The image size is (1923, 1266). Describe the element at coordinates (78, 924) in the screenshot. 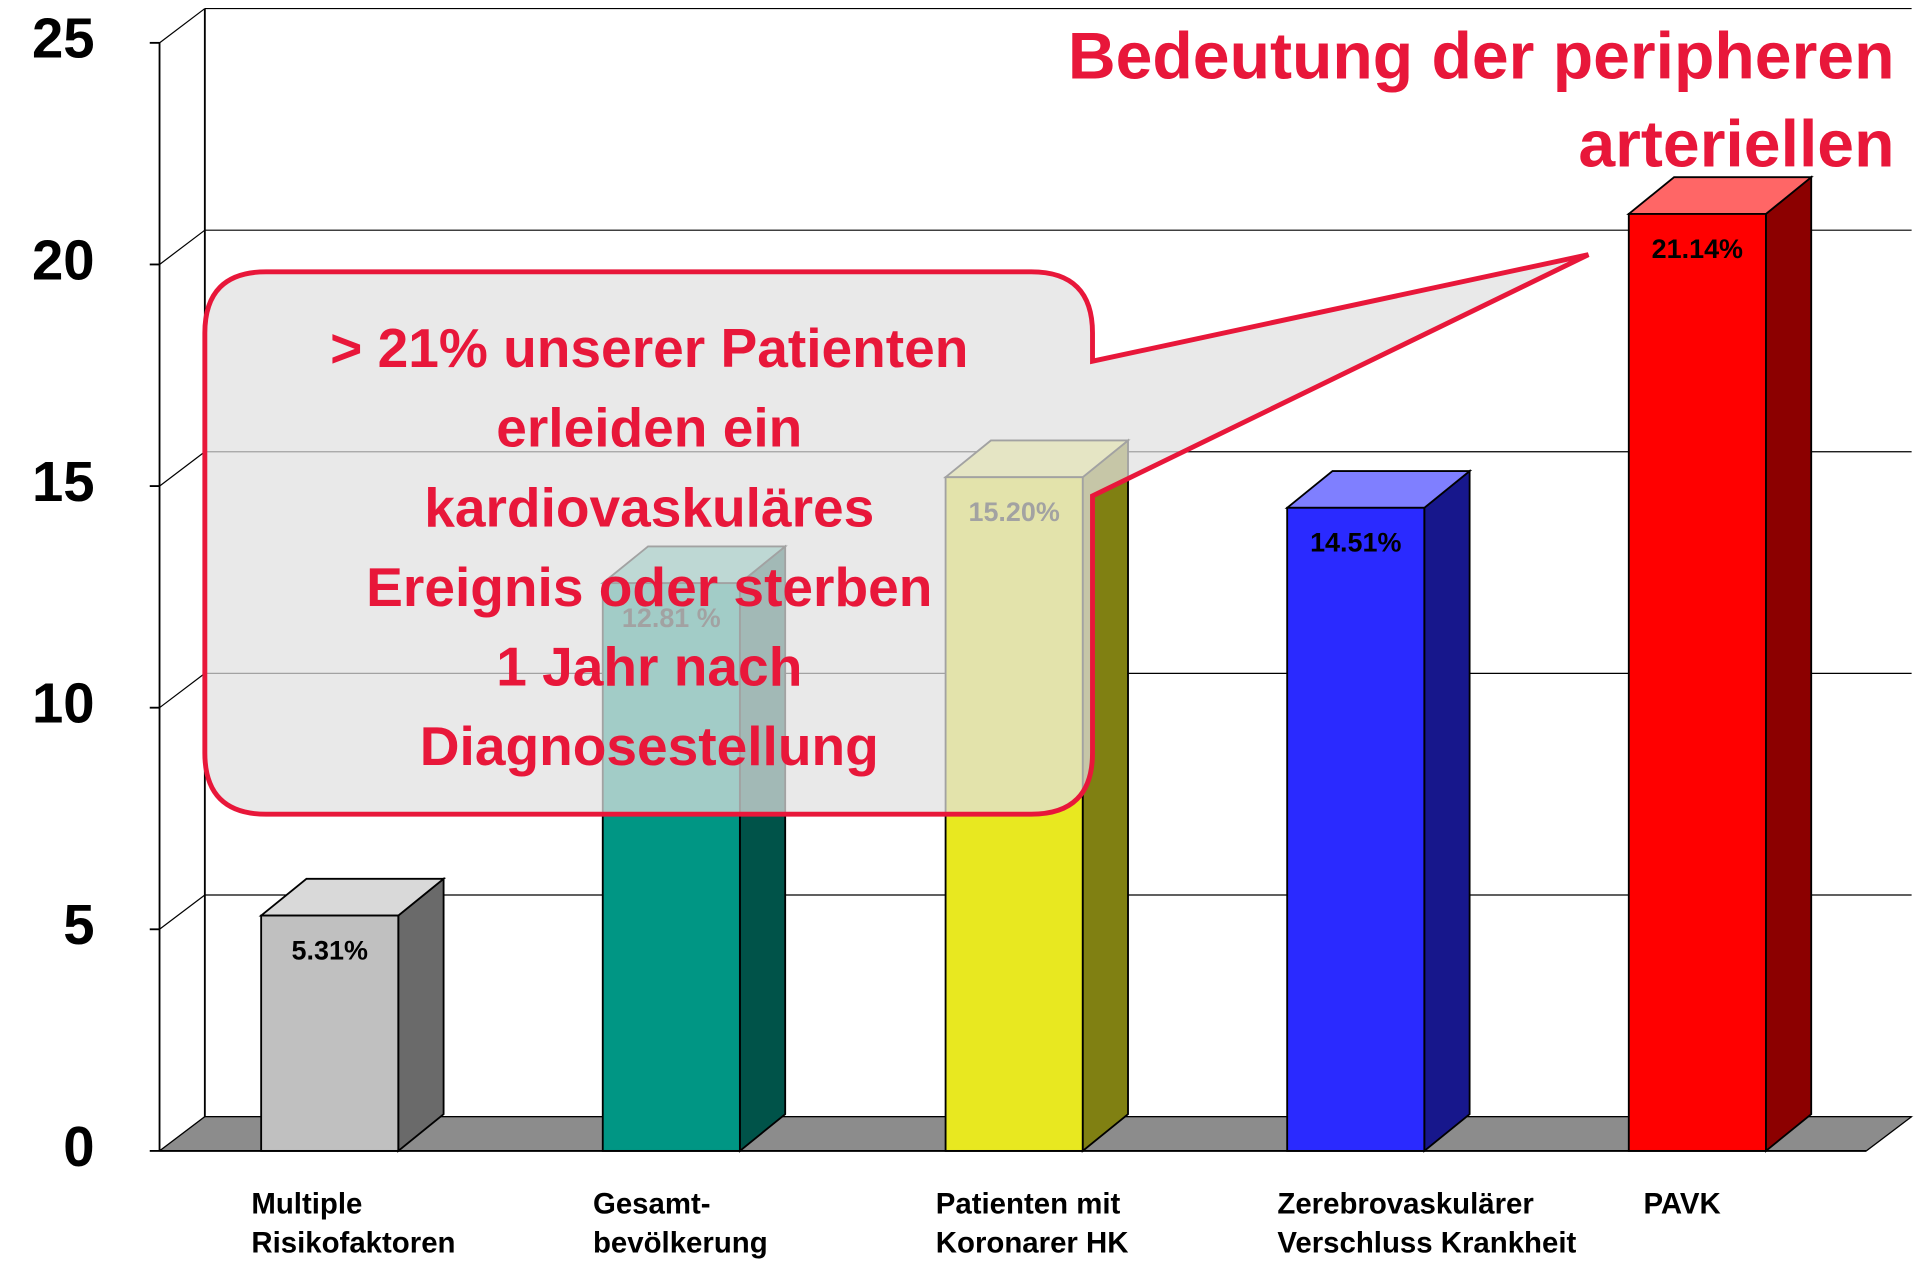

I see `y-tick-label: 5` at that location.